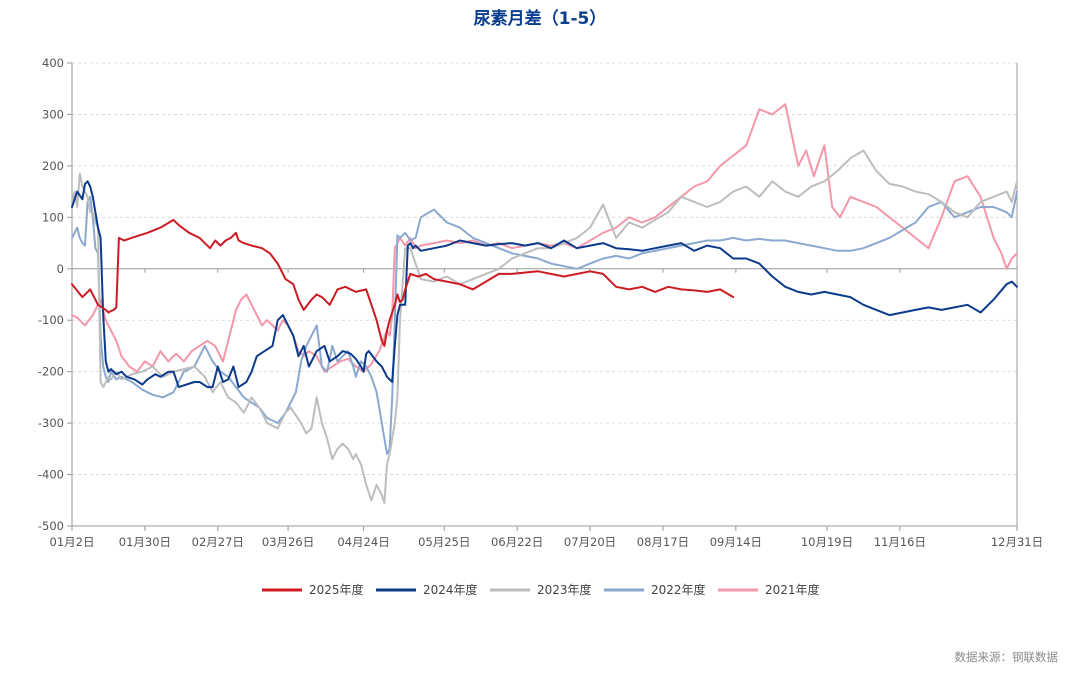 This screenshot has height=675, width=1080. What do you see at coordinates (1006, 657) in the screenshot?
I see `source-note: 数据来源：钢联数据` at bounding box center [1006, 657].